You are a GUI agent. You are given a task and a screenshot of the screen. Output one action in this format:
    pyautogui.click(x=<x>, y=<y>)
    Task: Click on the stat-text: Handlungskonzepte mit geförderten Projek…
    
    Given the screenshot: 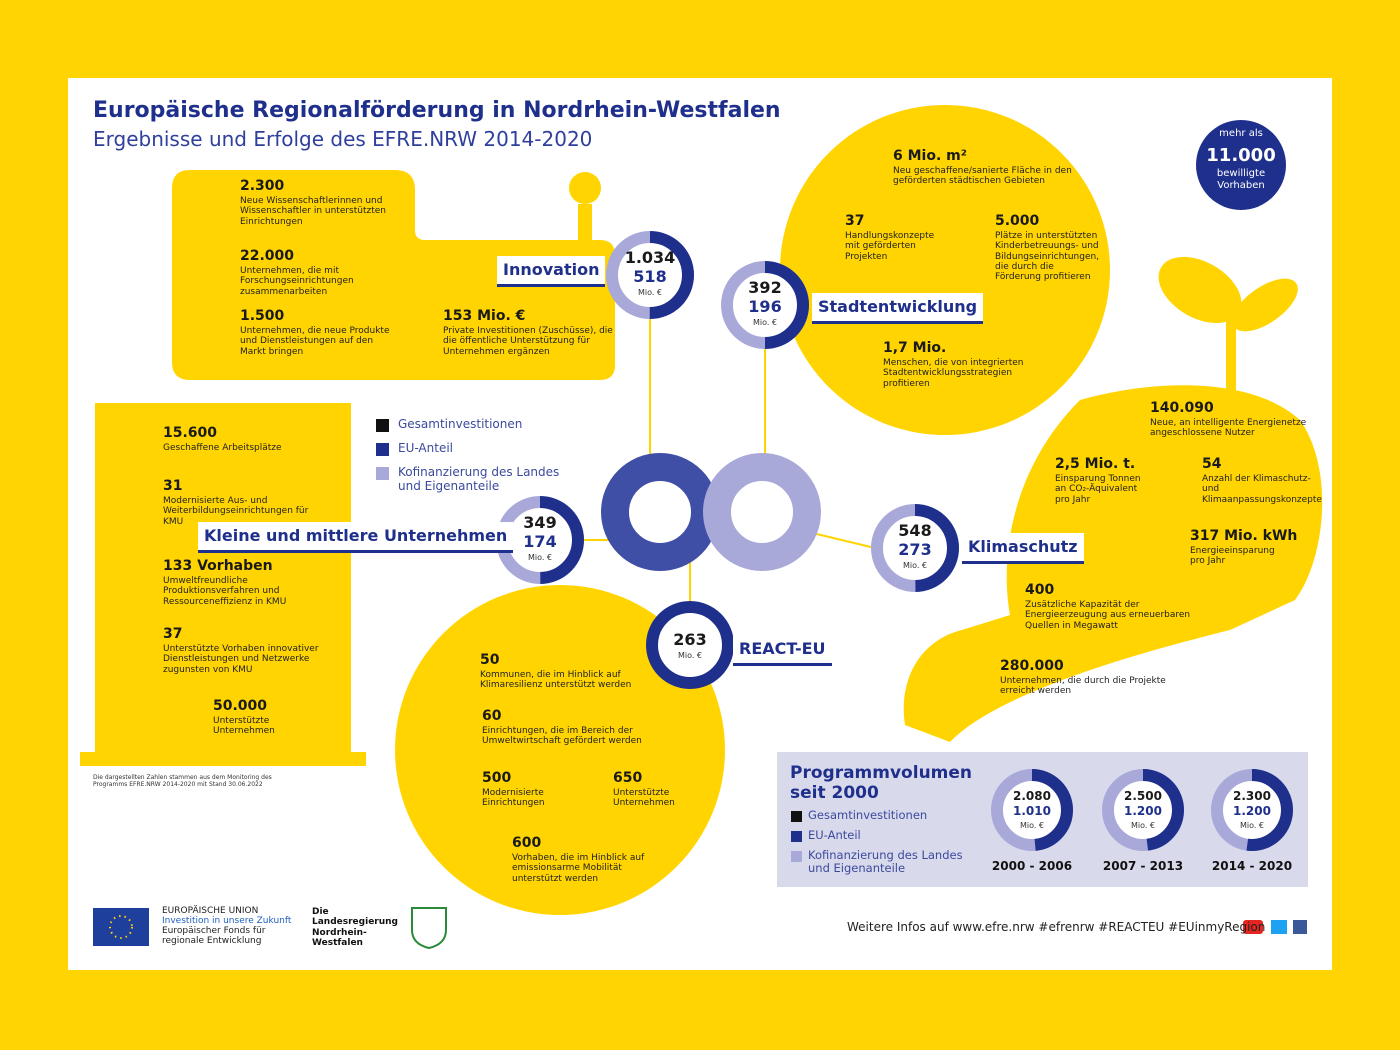 What is the action you would take?
    pyautogui.click(x=890, y=246)
    